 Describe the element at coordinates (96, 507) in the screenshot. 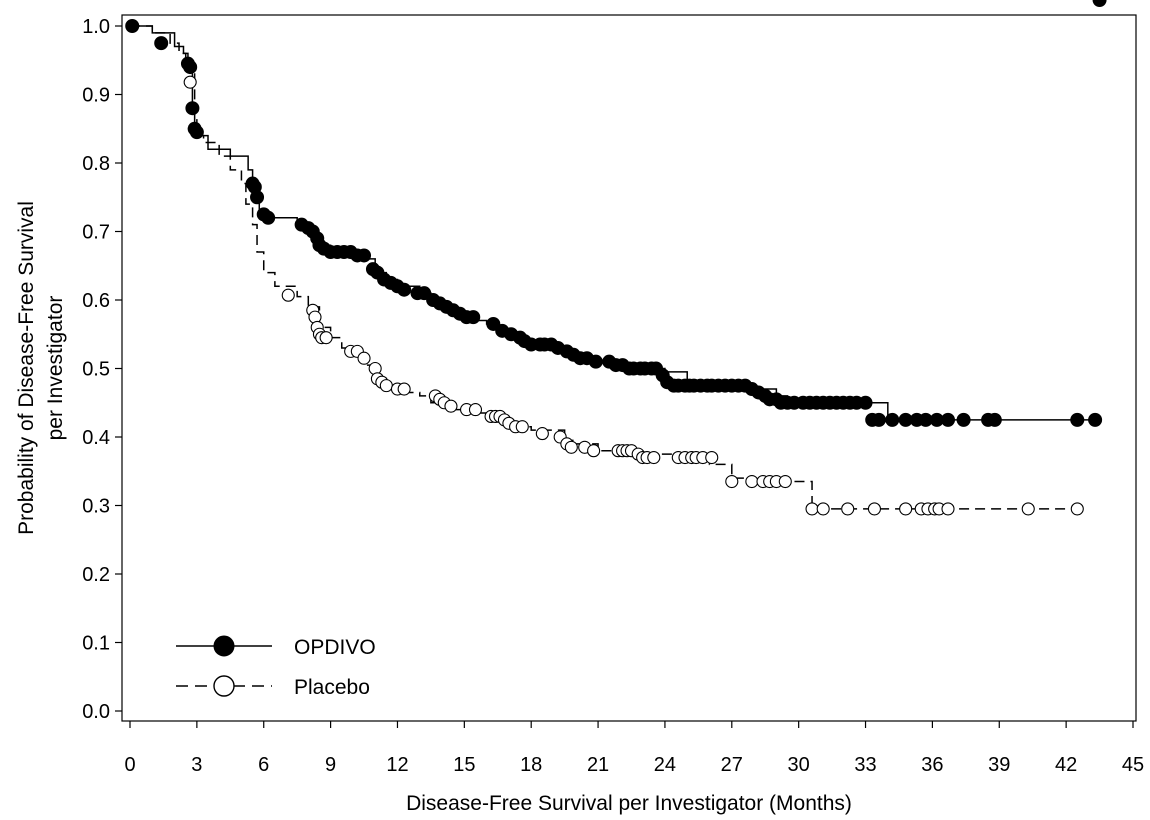

I see `y-tick-label: 0.3` at that location.